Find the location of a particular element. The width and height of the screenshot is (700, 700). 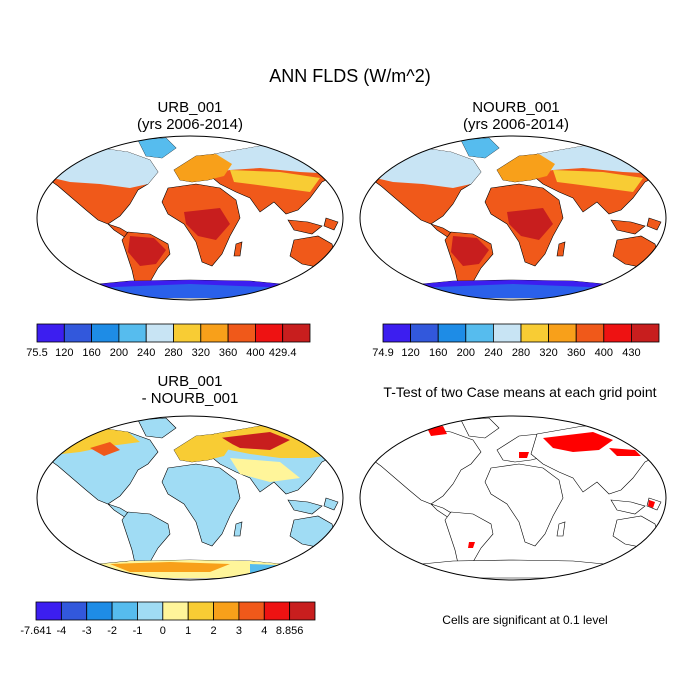

panel-title-urb-line2: (yrs 2006-2014) is located at coordinates (190, 124).